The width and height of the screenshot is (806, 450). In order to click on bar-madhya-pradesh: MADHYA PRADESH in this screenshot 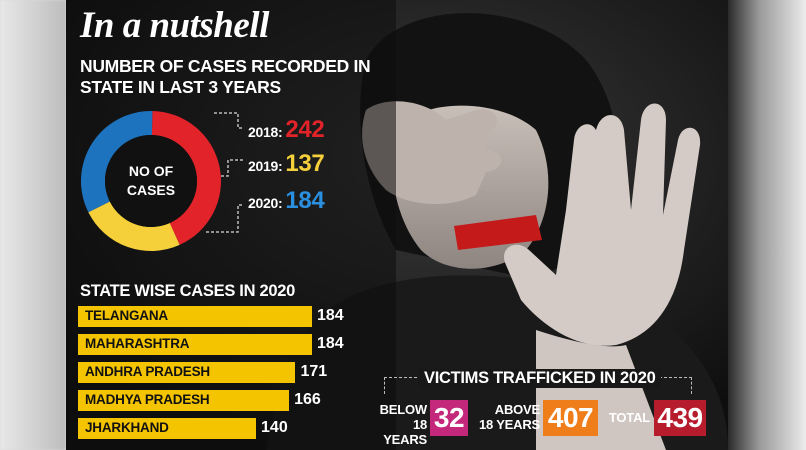, I will do `click(184, 400)`.